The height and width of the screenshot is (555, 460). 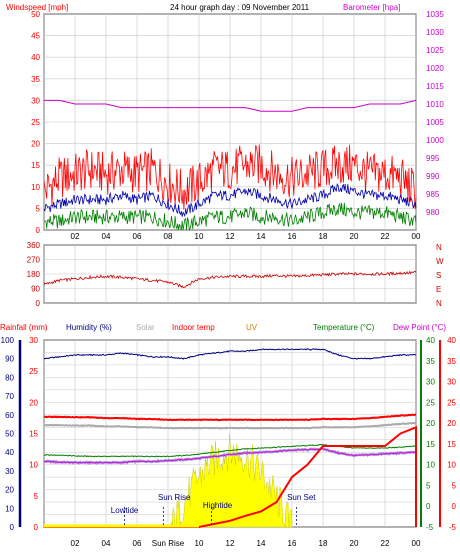 I want to click on uv-tick: 5, so click(x=428, y=485).